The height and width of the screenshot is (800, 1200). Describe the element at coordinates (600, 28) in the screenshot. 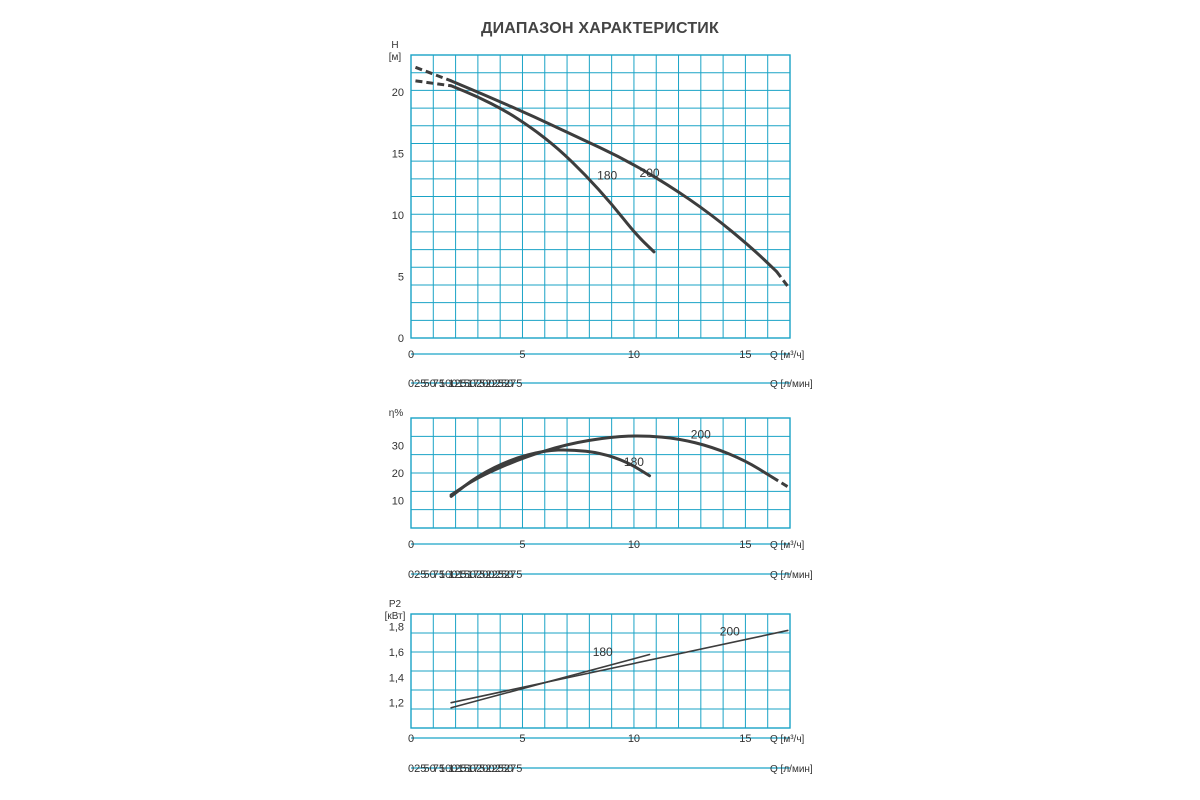

I see `page-title: ДИАПАЗОН ХАРАКТЕРИСТИК` at that location.